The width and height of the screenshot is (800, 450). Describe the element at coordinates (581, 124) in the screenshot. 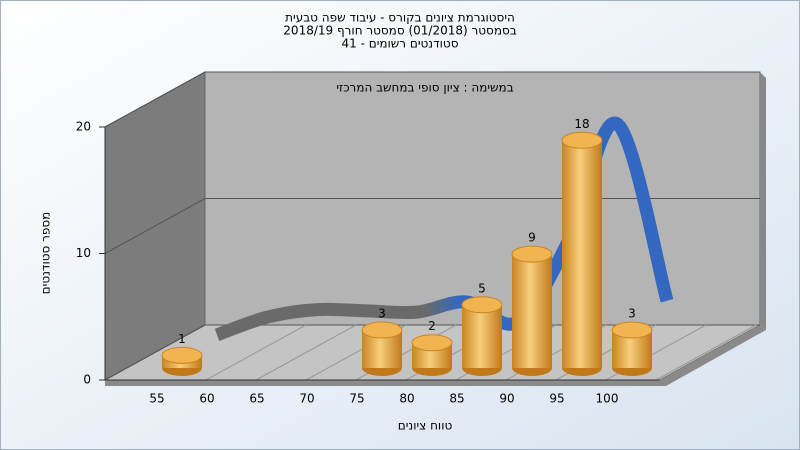

I see `value-label: 18` at that location.